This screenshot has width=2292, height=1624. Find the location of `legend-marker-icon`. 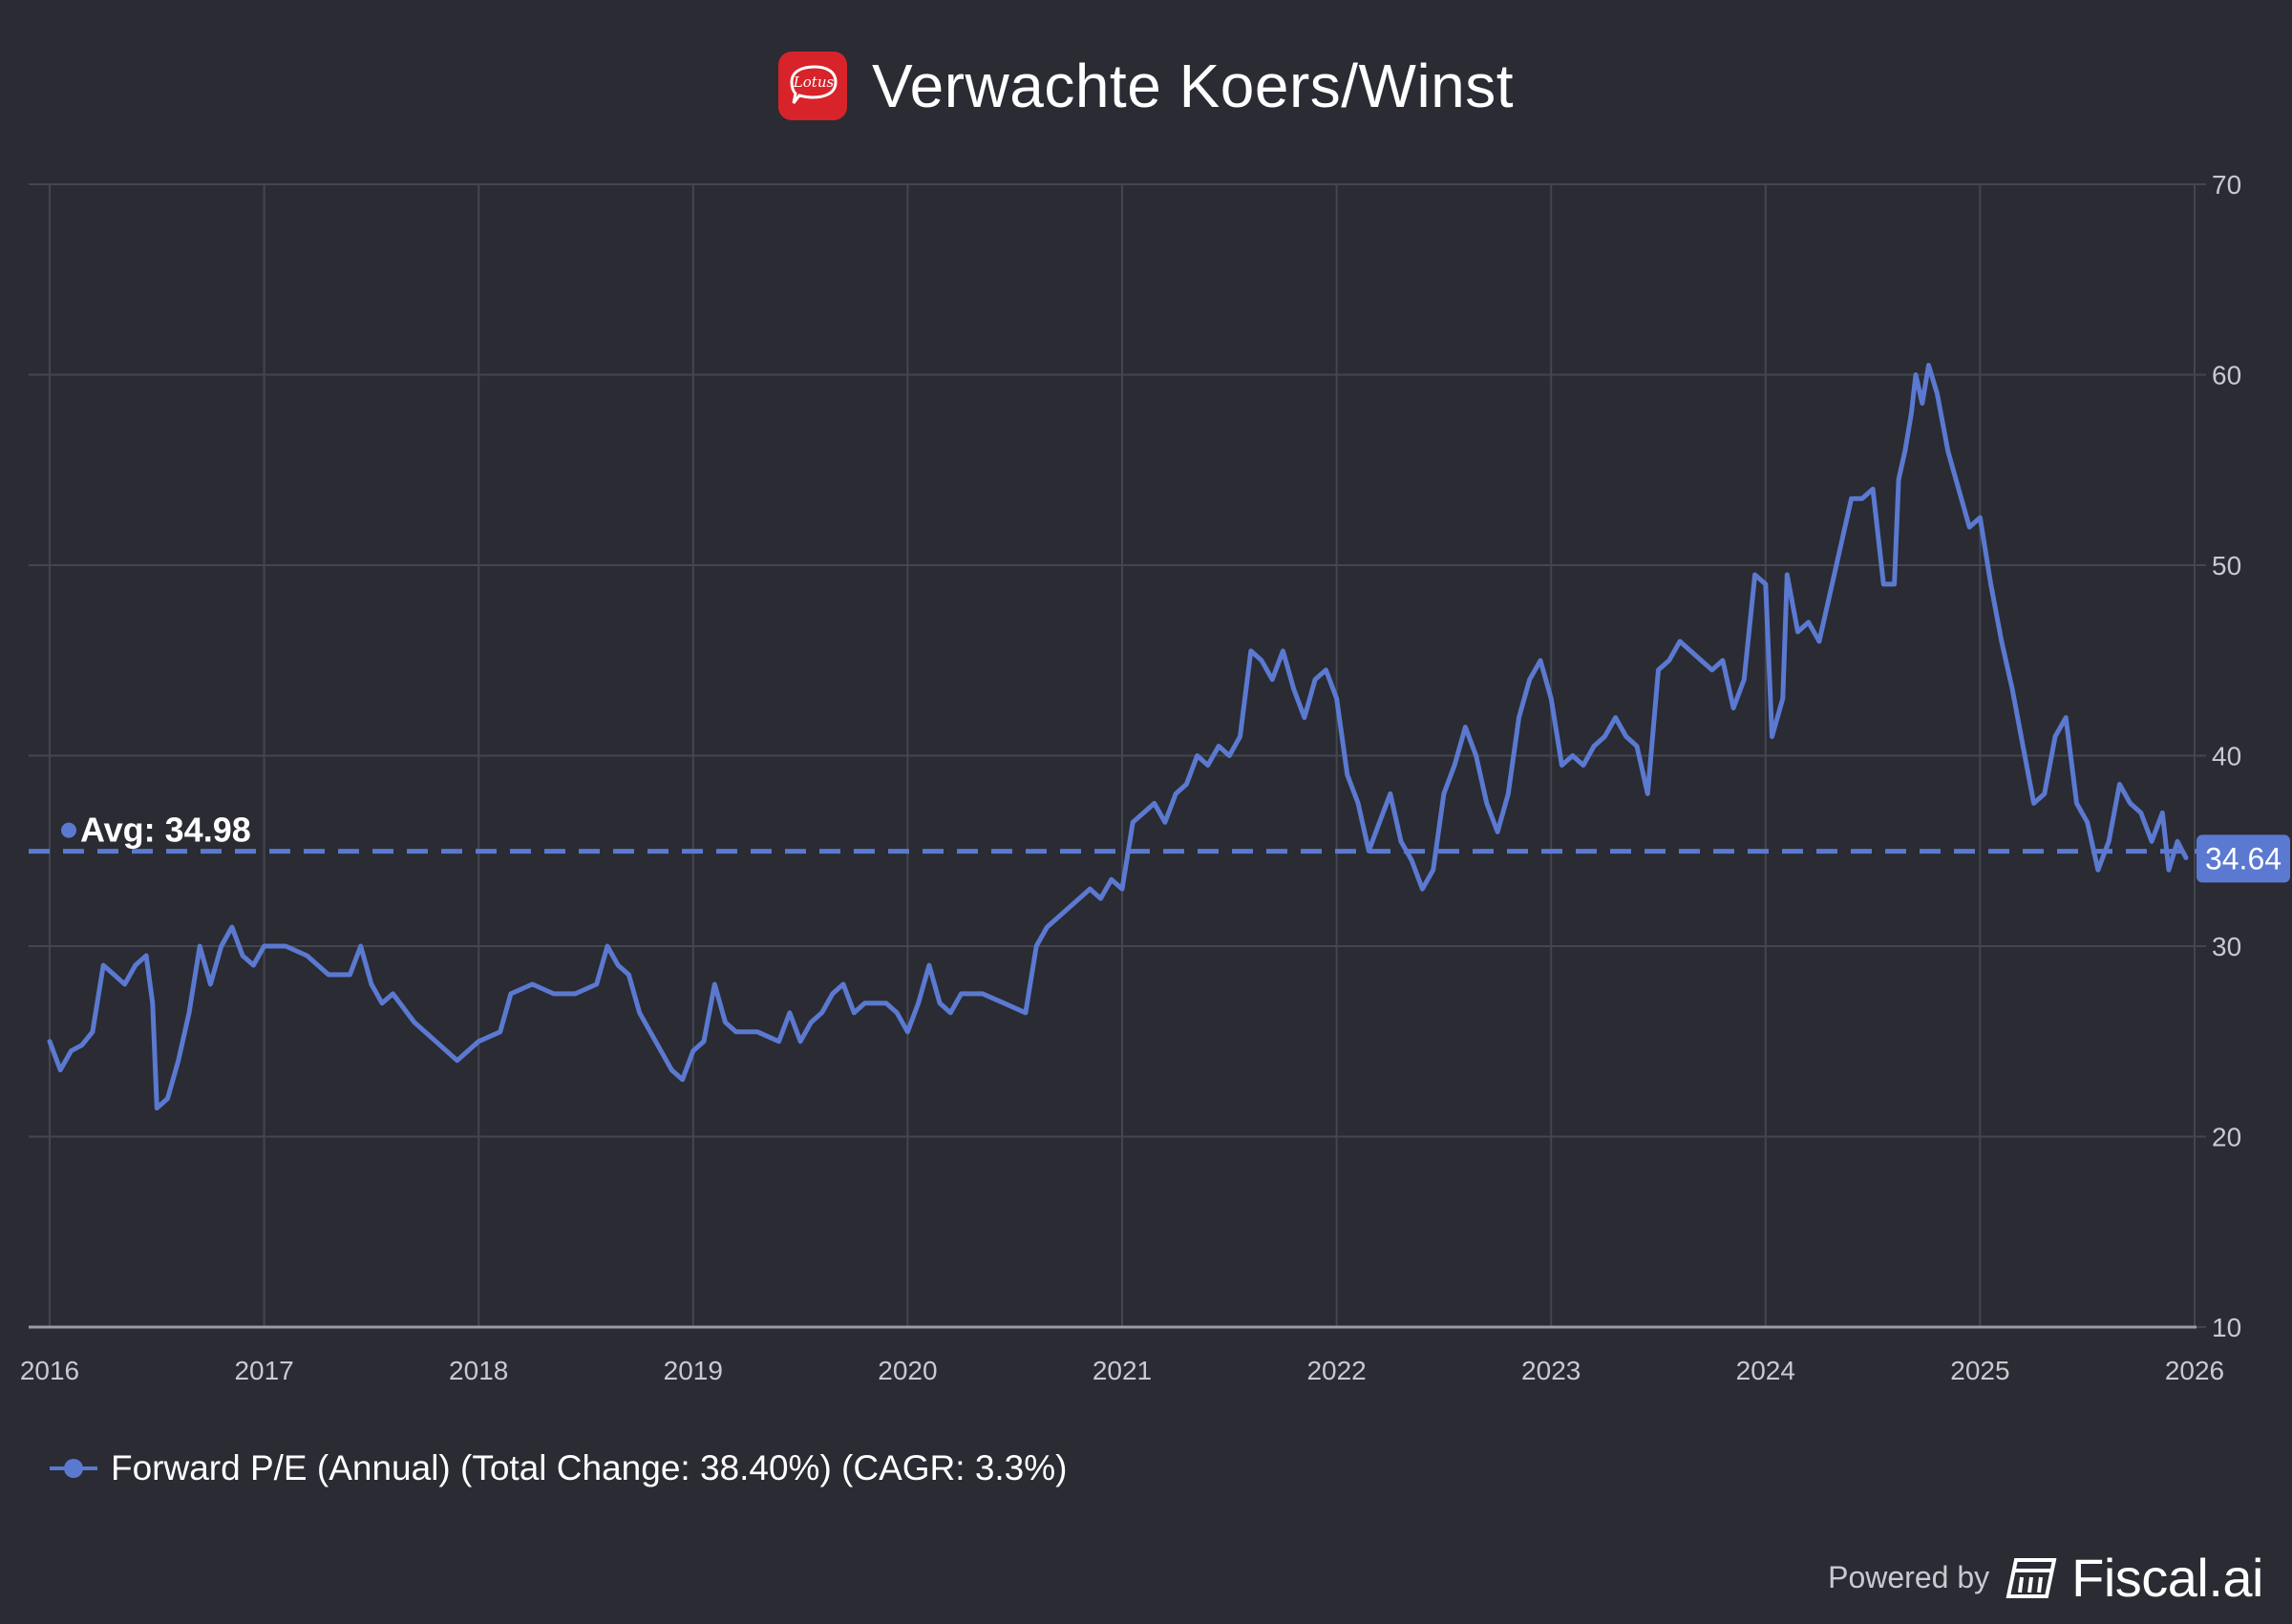

legend-marker-icon is located at coordinates (73, 1468).